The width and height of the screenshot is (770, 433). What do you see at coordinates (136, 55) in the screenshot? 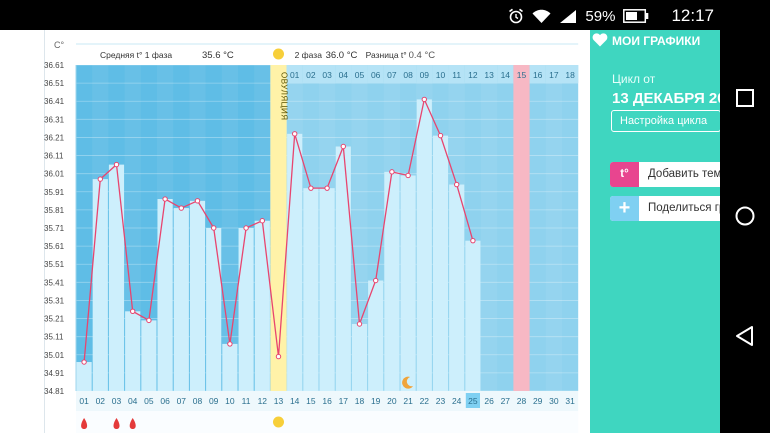
I see `phase1-average-label: Средняя t° 1 фаза` at bounding box center [136, 55].